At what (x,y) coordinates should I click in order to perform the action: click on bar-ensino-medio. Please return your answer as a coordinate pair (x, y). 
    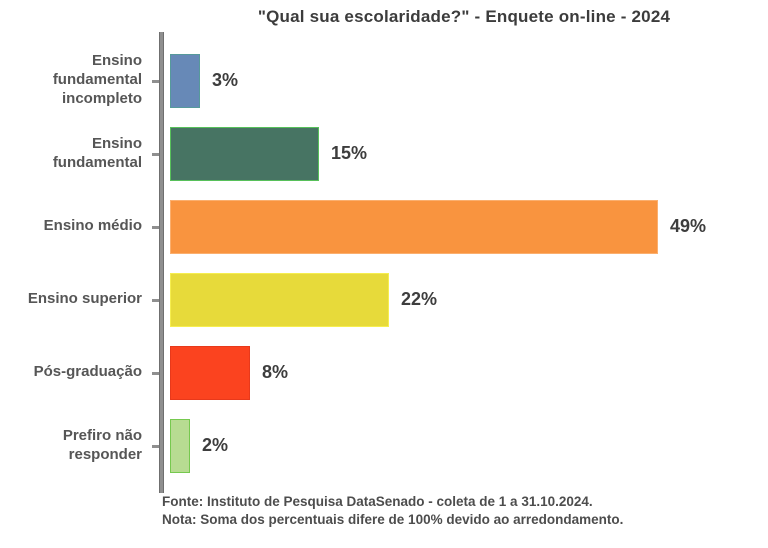
    Looking at the image, I should click on (414, 226).